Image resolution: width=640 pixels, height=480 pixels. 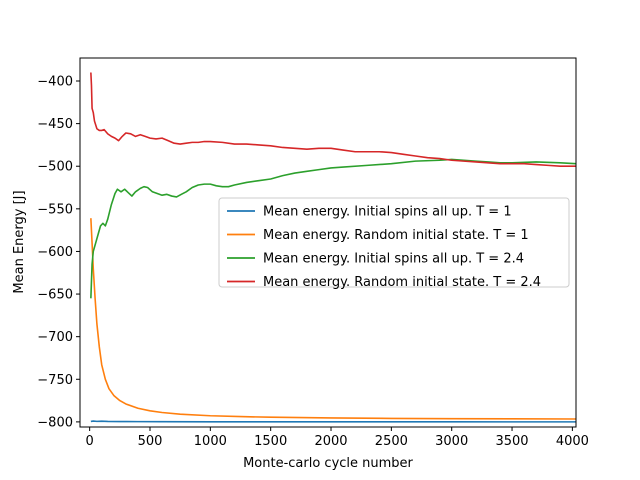 I want to click on x-tick-label-0: 0, so click(x=90, y=441).